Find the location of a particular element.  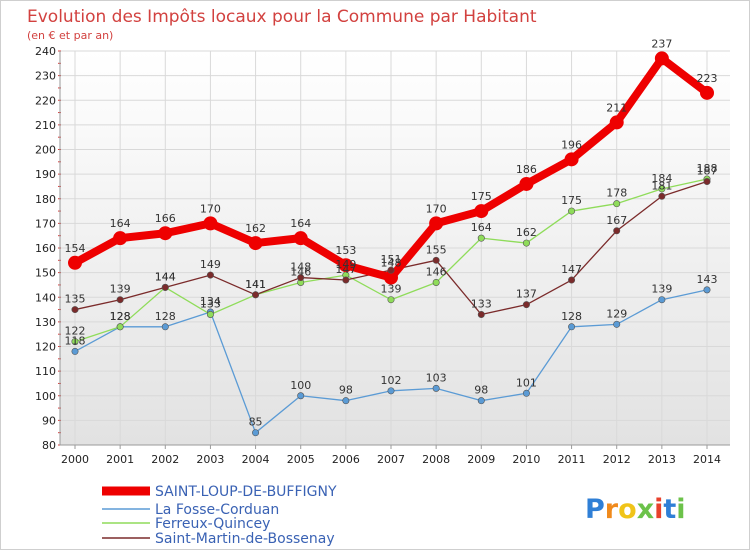

data-label-3: 148 is located at coordinates (300, 267).